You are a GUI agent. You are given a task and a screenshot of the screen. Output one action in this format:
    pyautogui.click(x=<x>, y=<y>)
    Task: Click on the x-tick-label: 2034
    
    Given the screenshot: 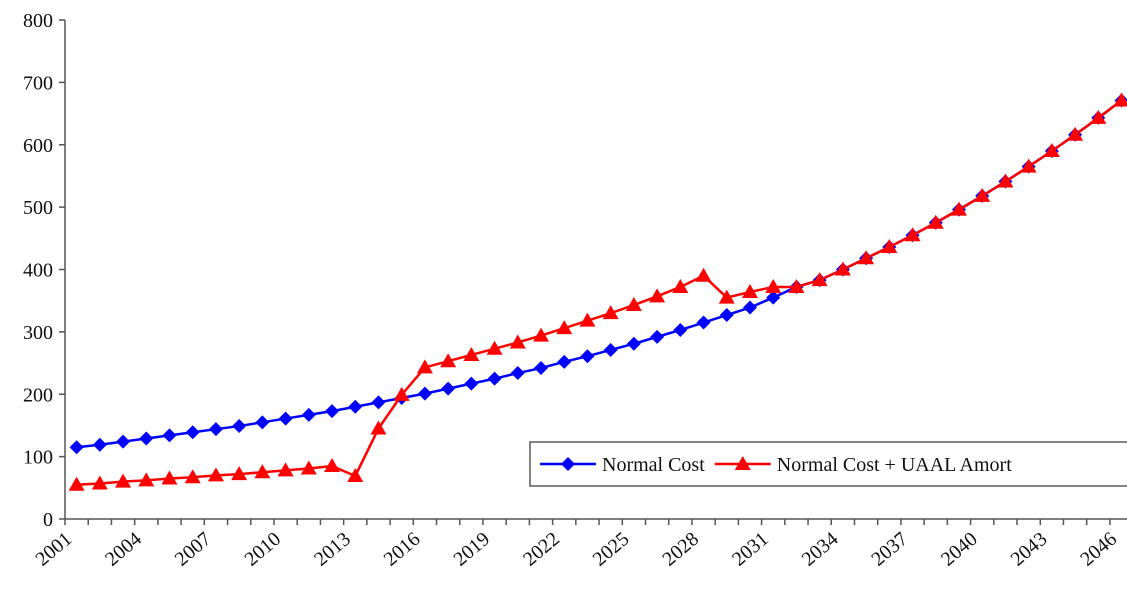 What is the action you would take?
    pyautogui.click(x=820, y=549)
    